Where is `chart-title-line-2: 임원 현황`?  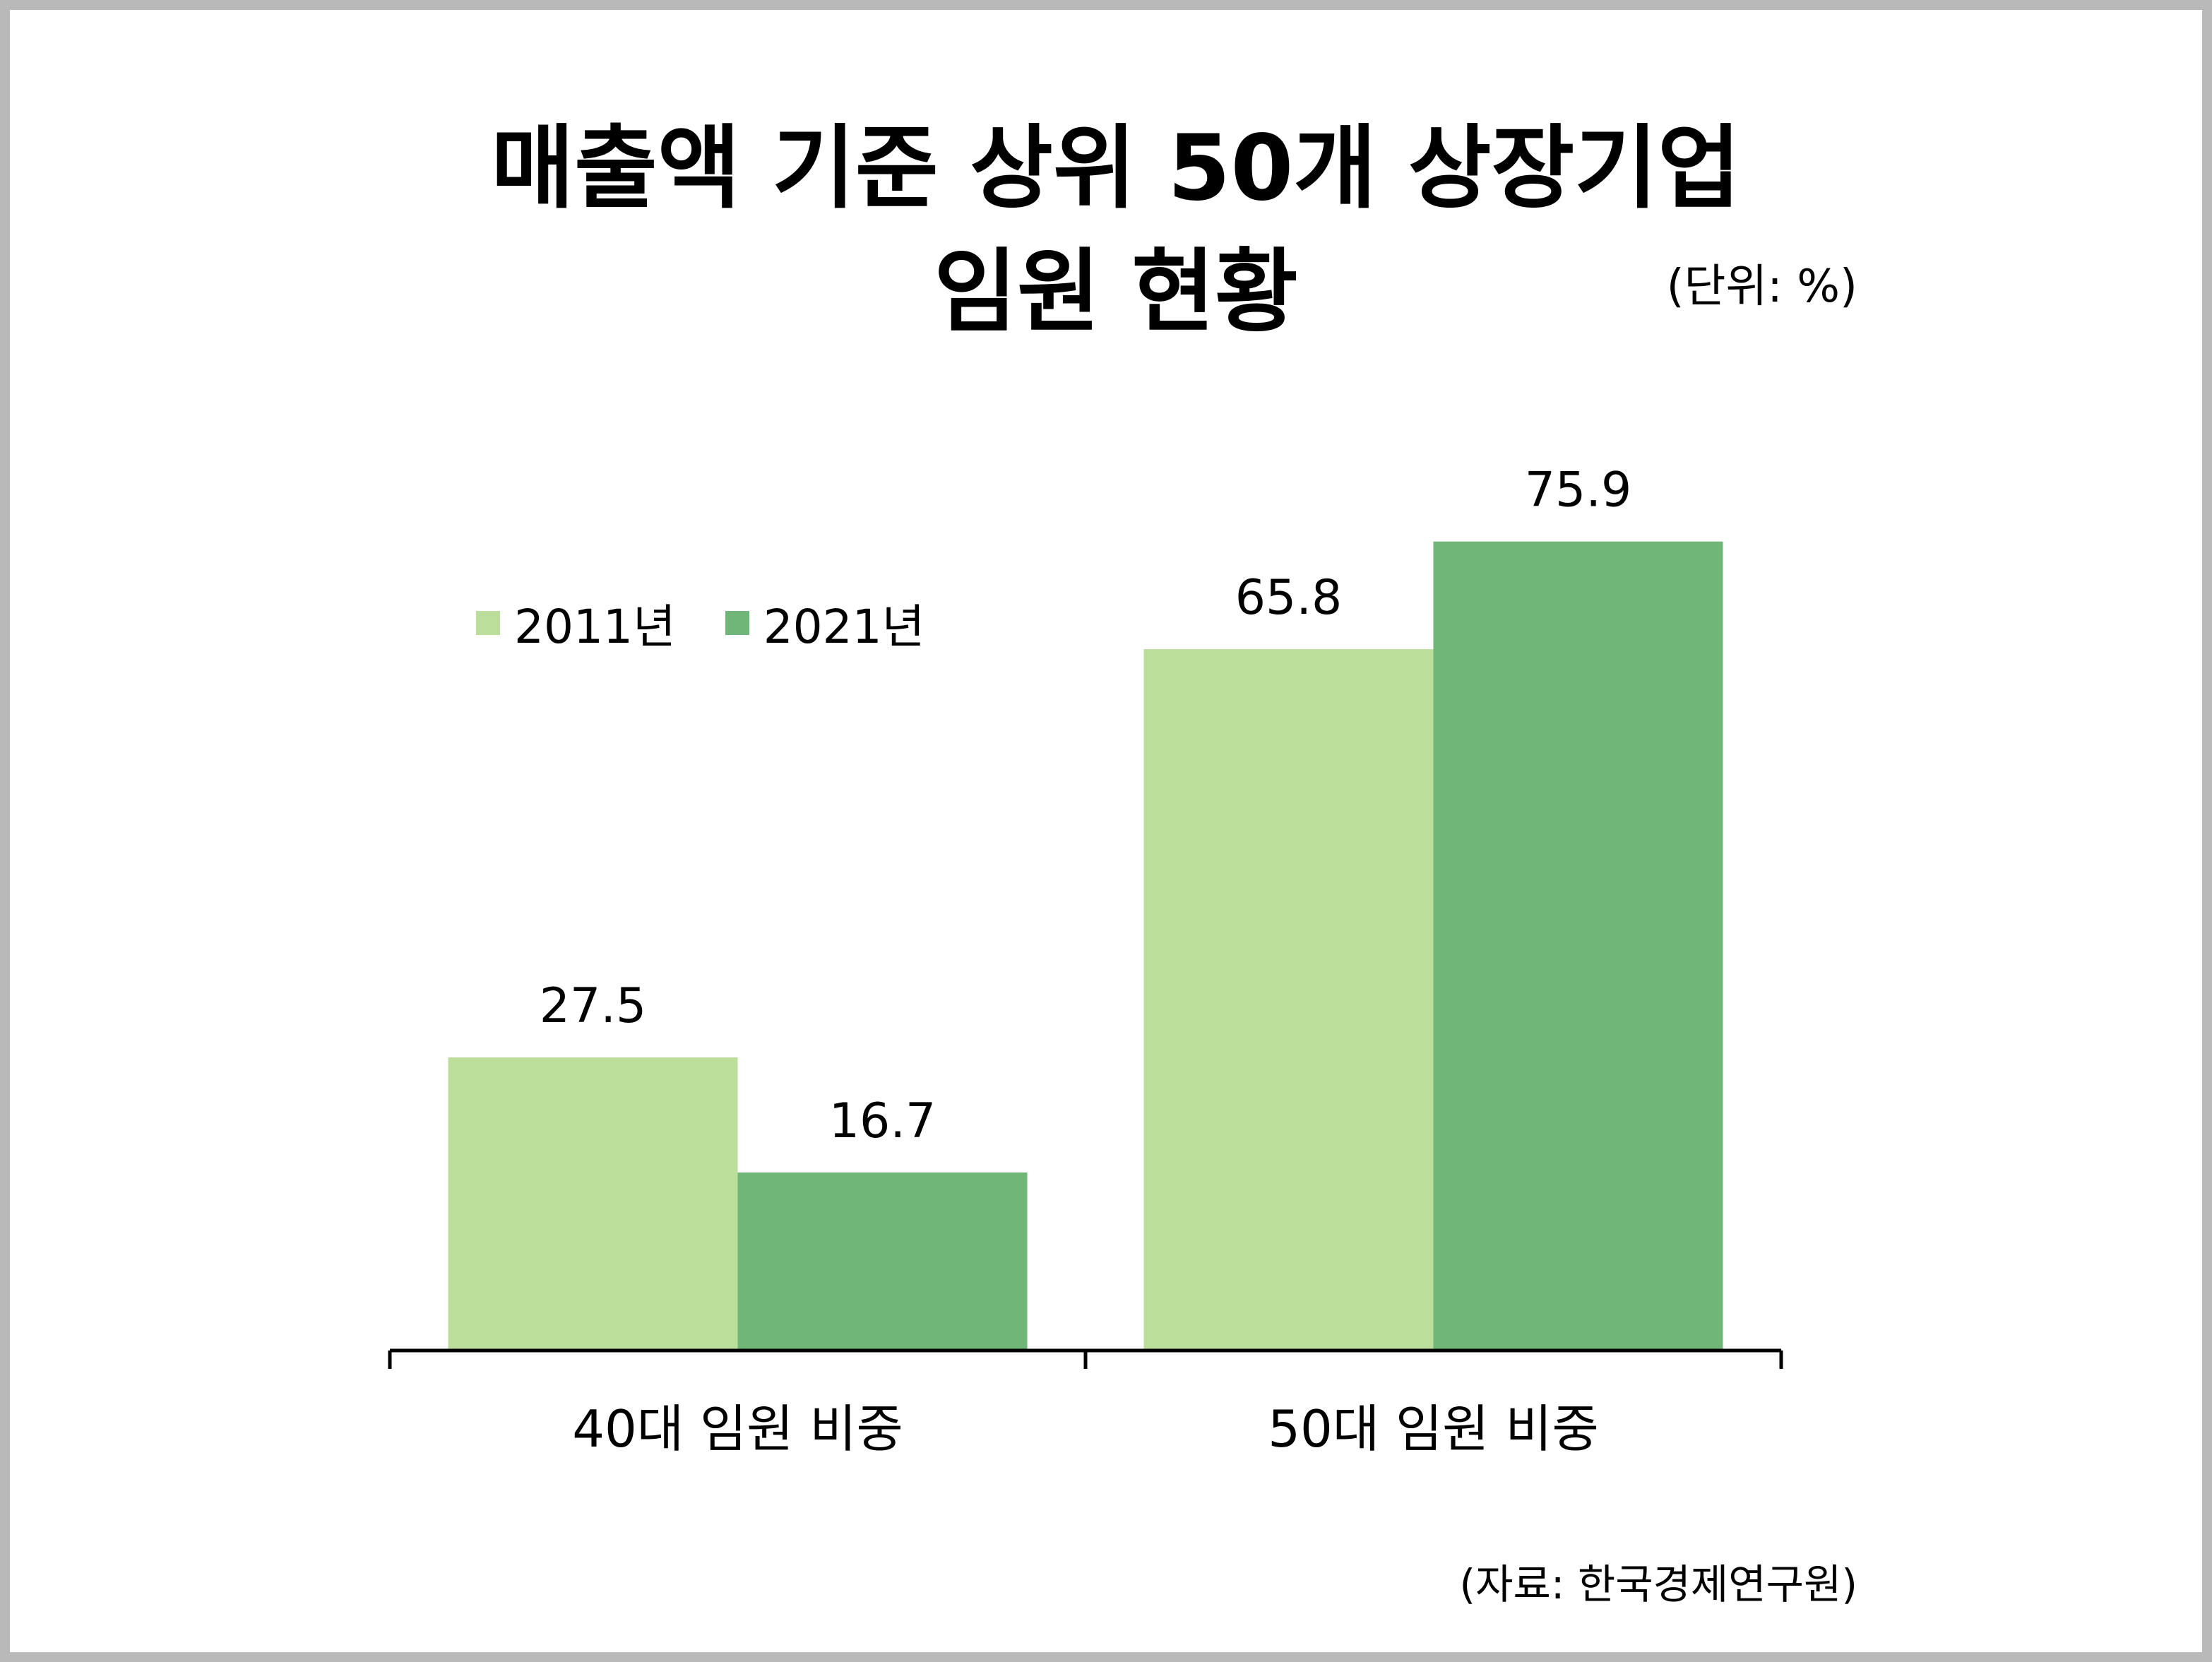 chart-title-line-2: 임원 현황 is located at coordinates (1116, 292).